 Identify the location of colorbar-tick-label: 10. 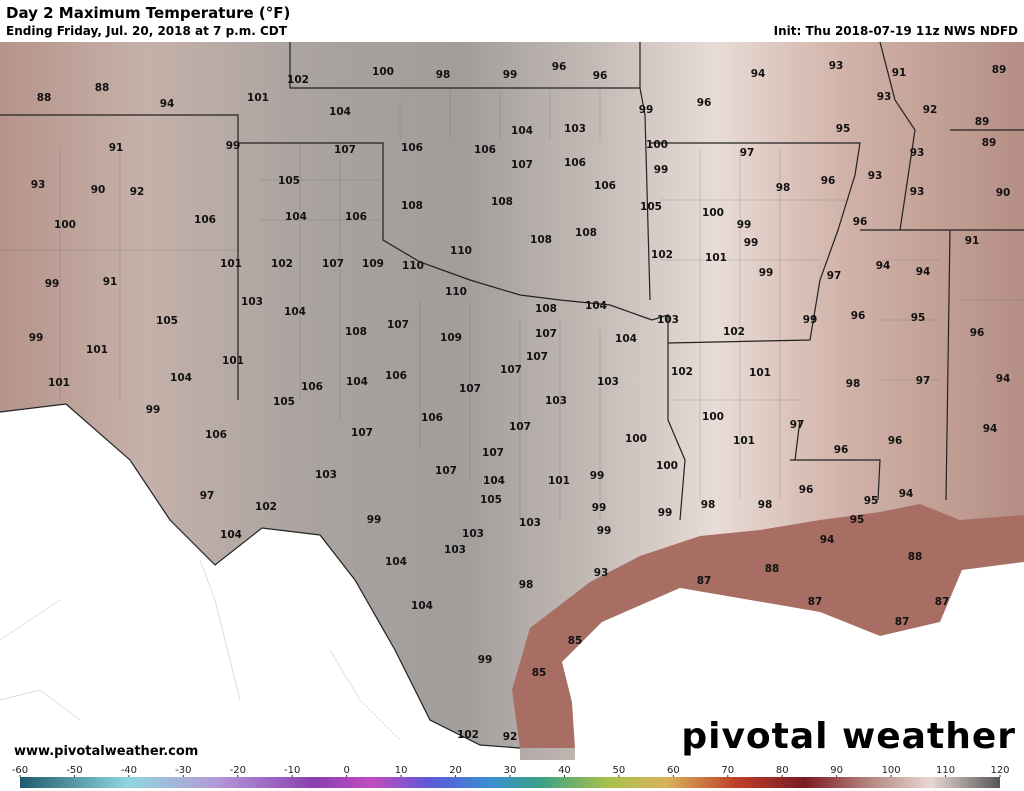
(401, 770).